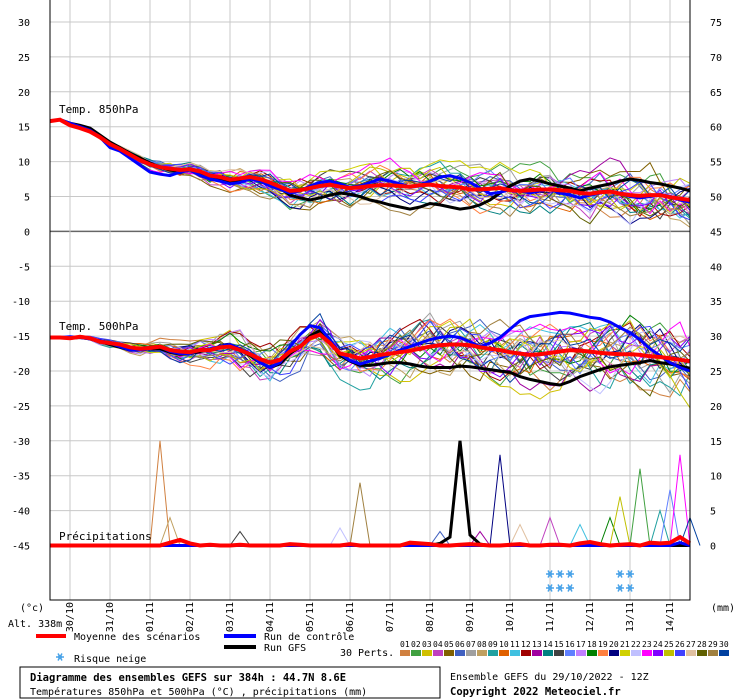 The height and width of the screenshot is (700, 740). What do you see at coordinates (24, 267) in the screenshot?
I see `y-tick-label-left: -5` at bounding box center [24, 267].